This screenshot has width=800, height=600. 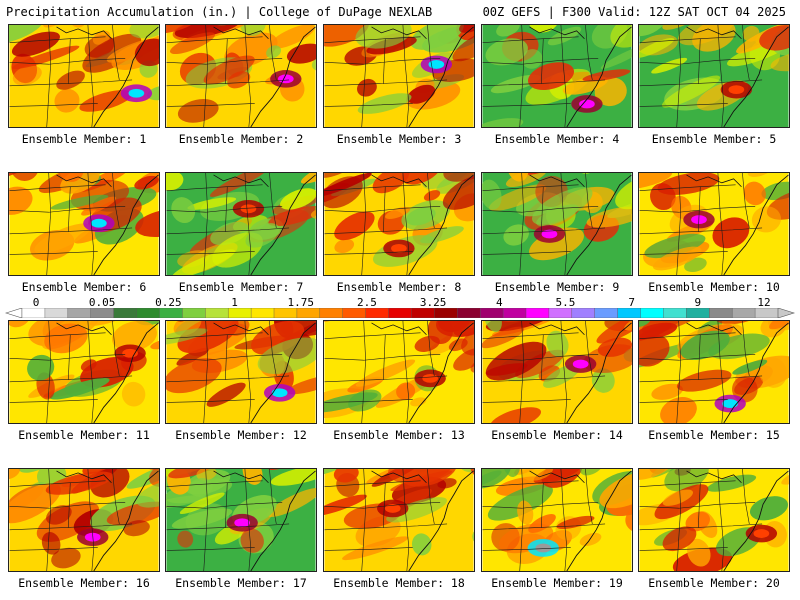 What do you see at coordinates (557, 385) in the screenshot?
I see `ensemble-panel: Ensemble Member: 14` at bounding box center [557, 385].